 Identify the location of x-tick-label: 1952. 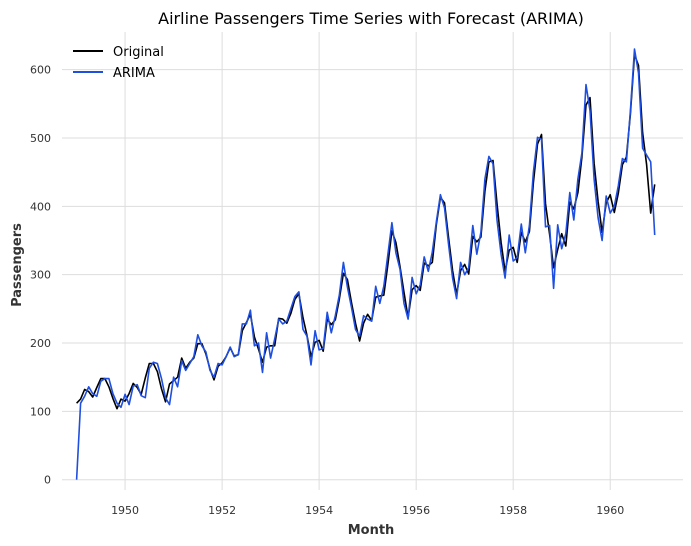
(222, 510).